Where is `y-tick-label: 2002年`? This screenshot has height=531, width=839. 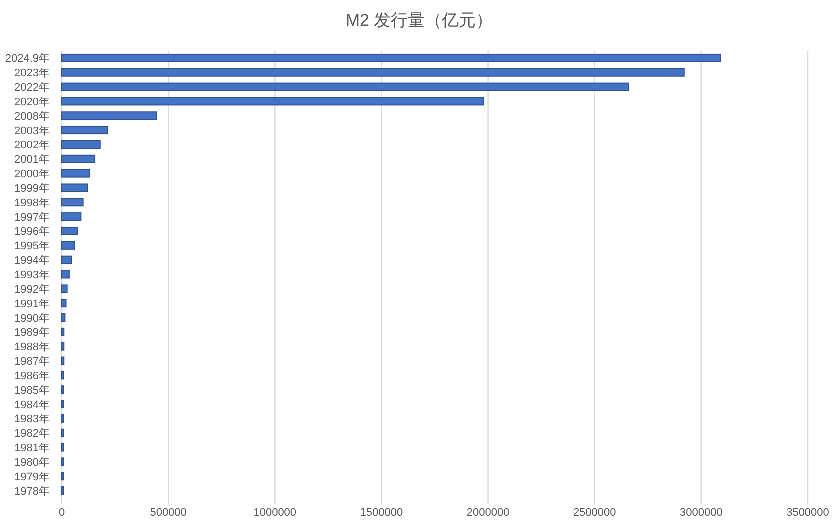 y-tick-label: 2002年 is located at coordinates (32, 146).